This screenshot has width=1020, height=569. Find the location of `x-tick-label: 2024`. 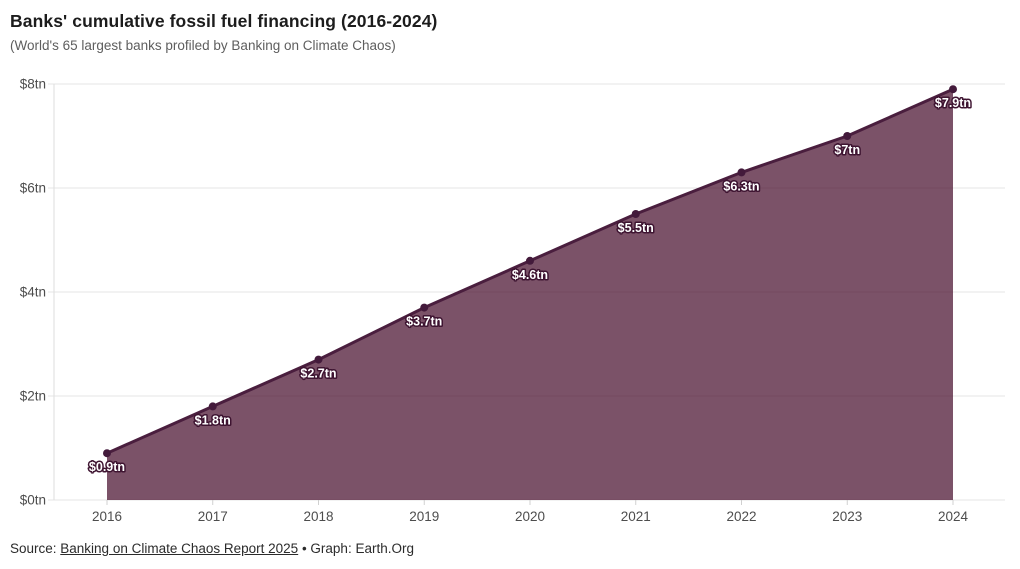

x-tick-label: 2024 is located at coordinates (953, 516).